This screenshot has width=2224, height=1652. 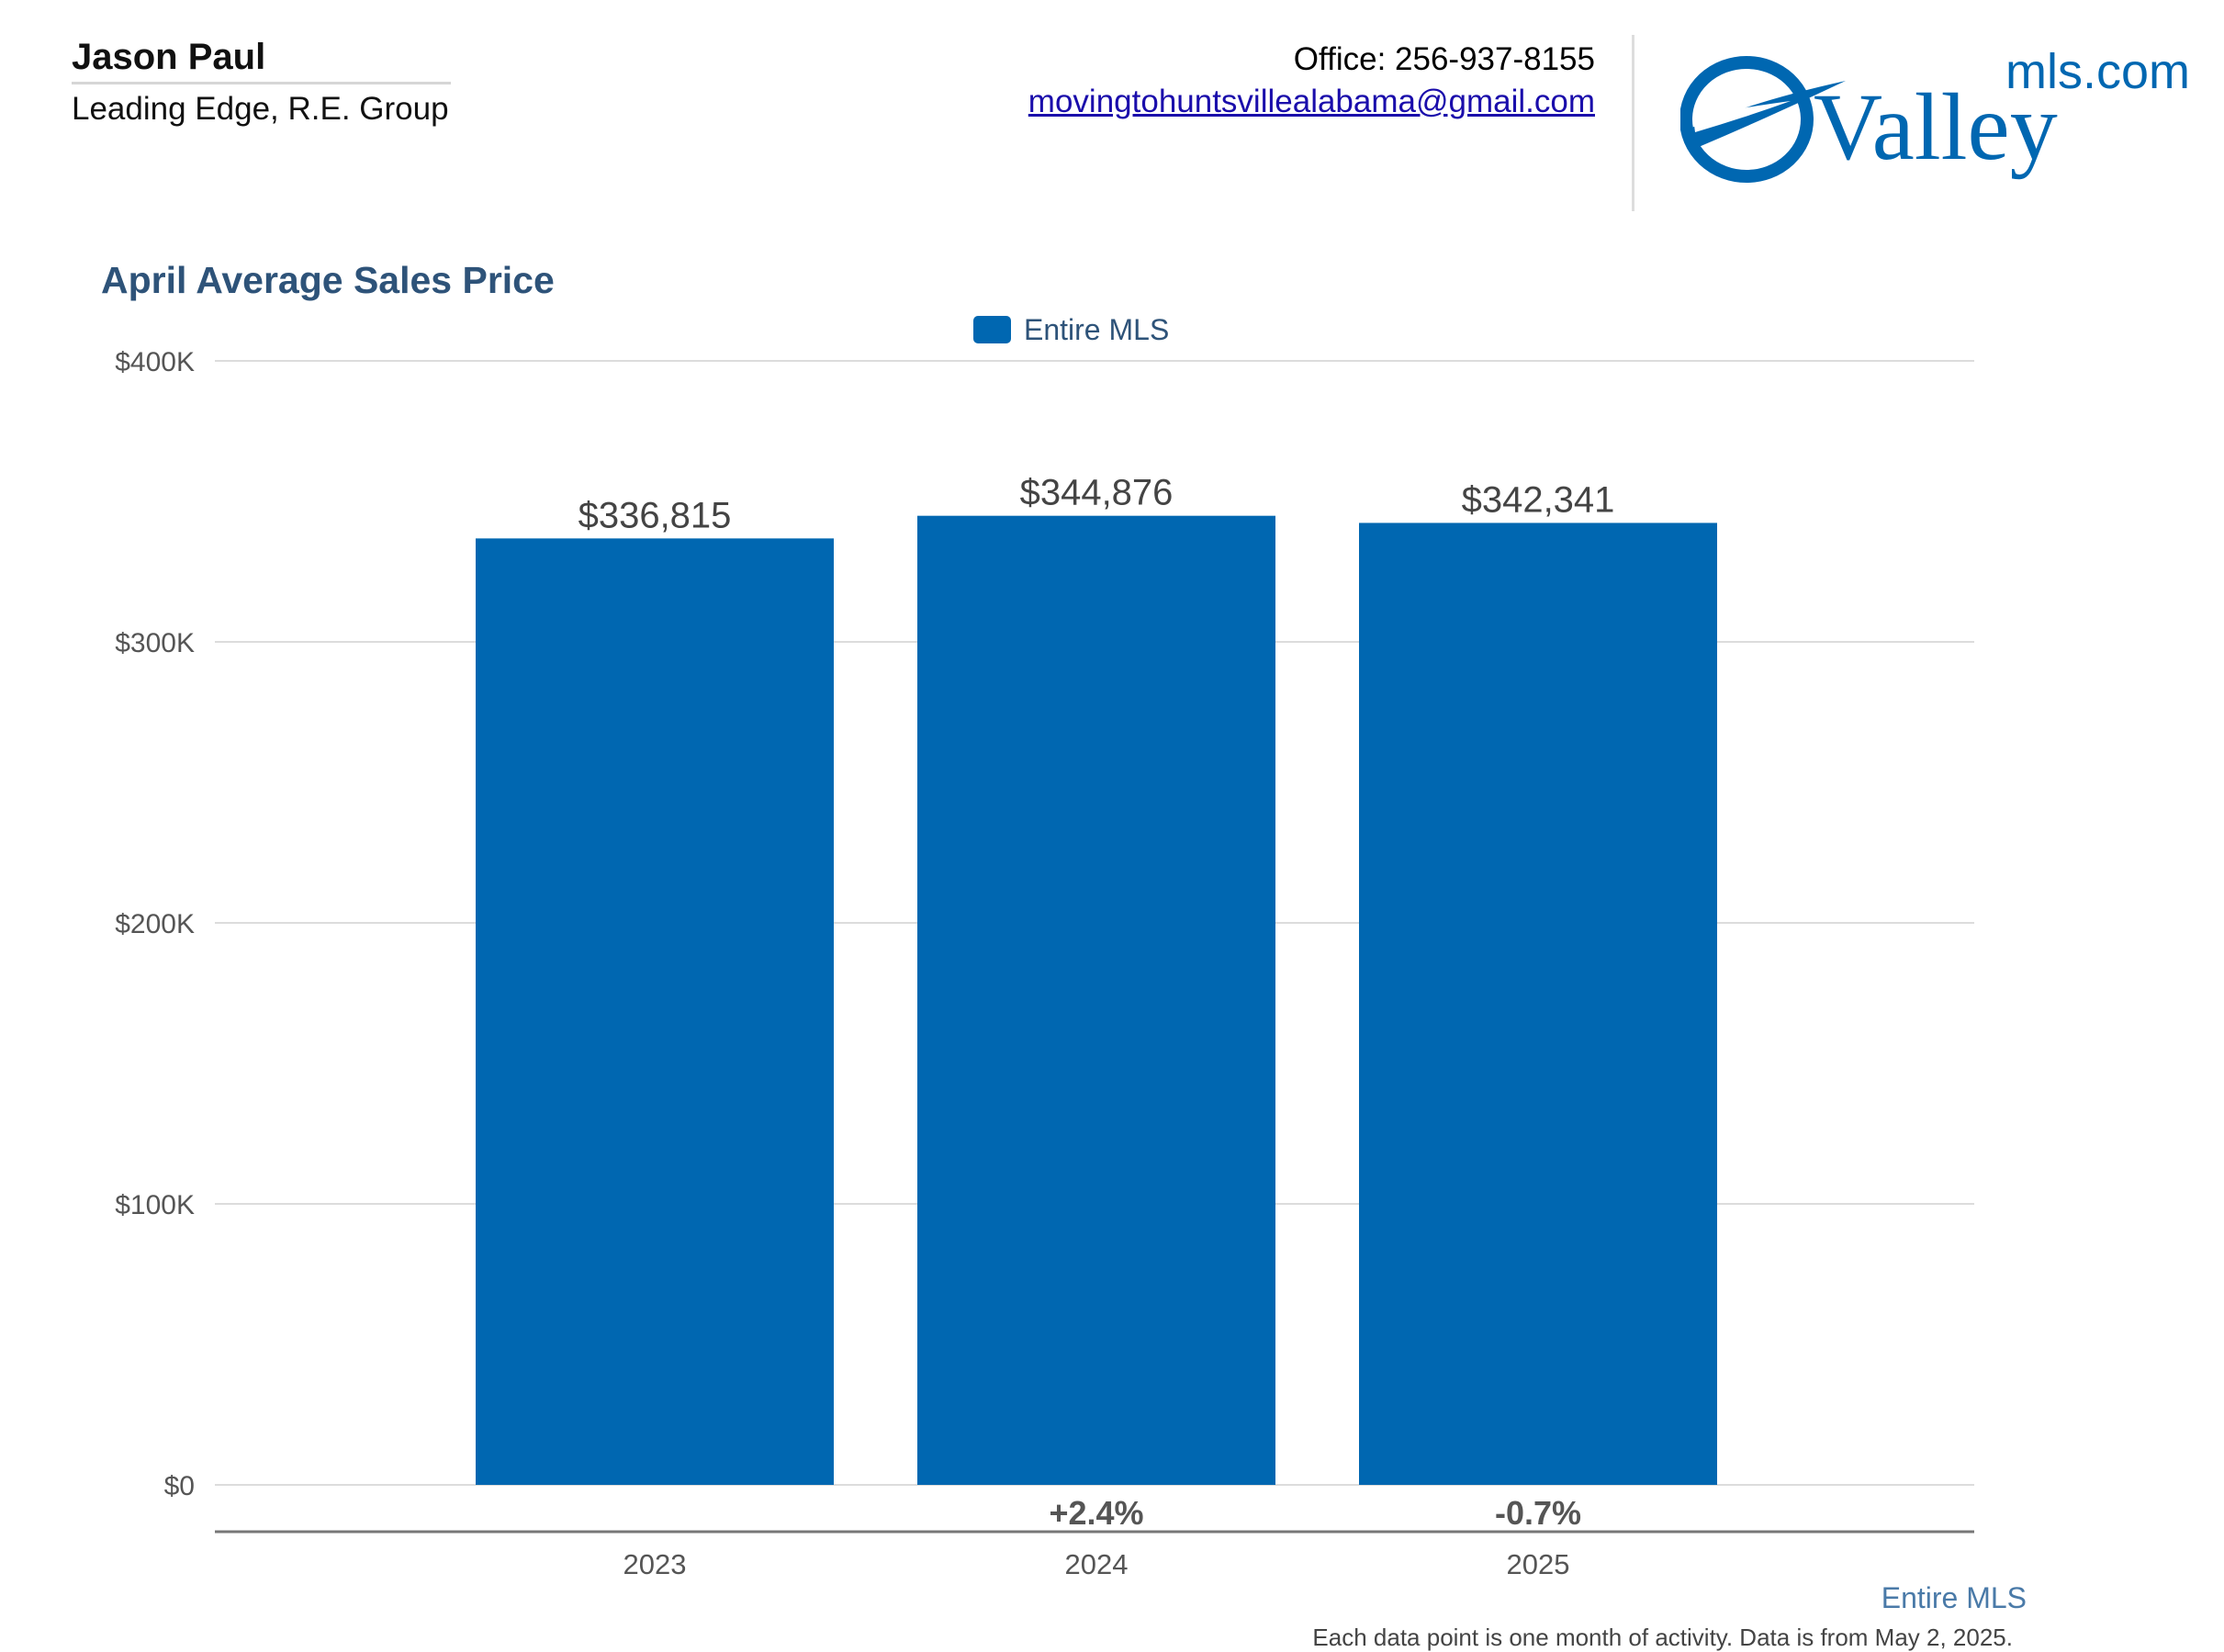 What do you see at coordinates (992, 329) in the screenshot?
I see `legend-swatch` at bounding box center [992, 329].